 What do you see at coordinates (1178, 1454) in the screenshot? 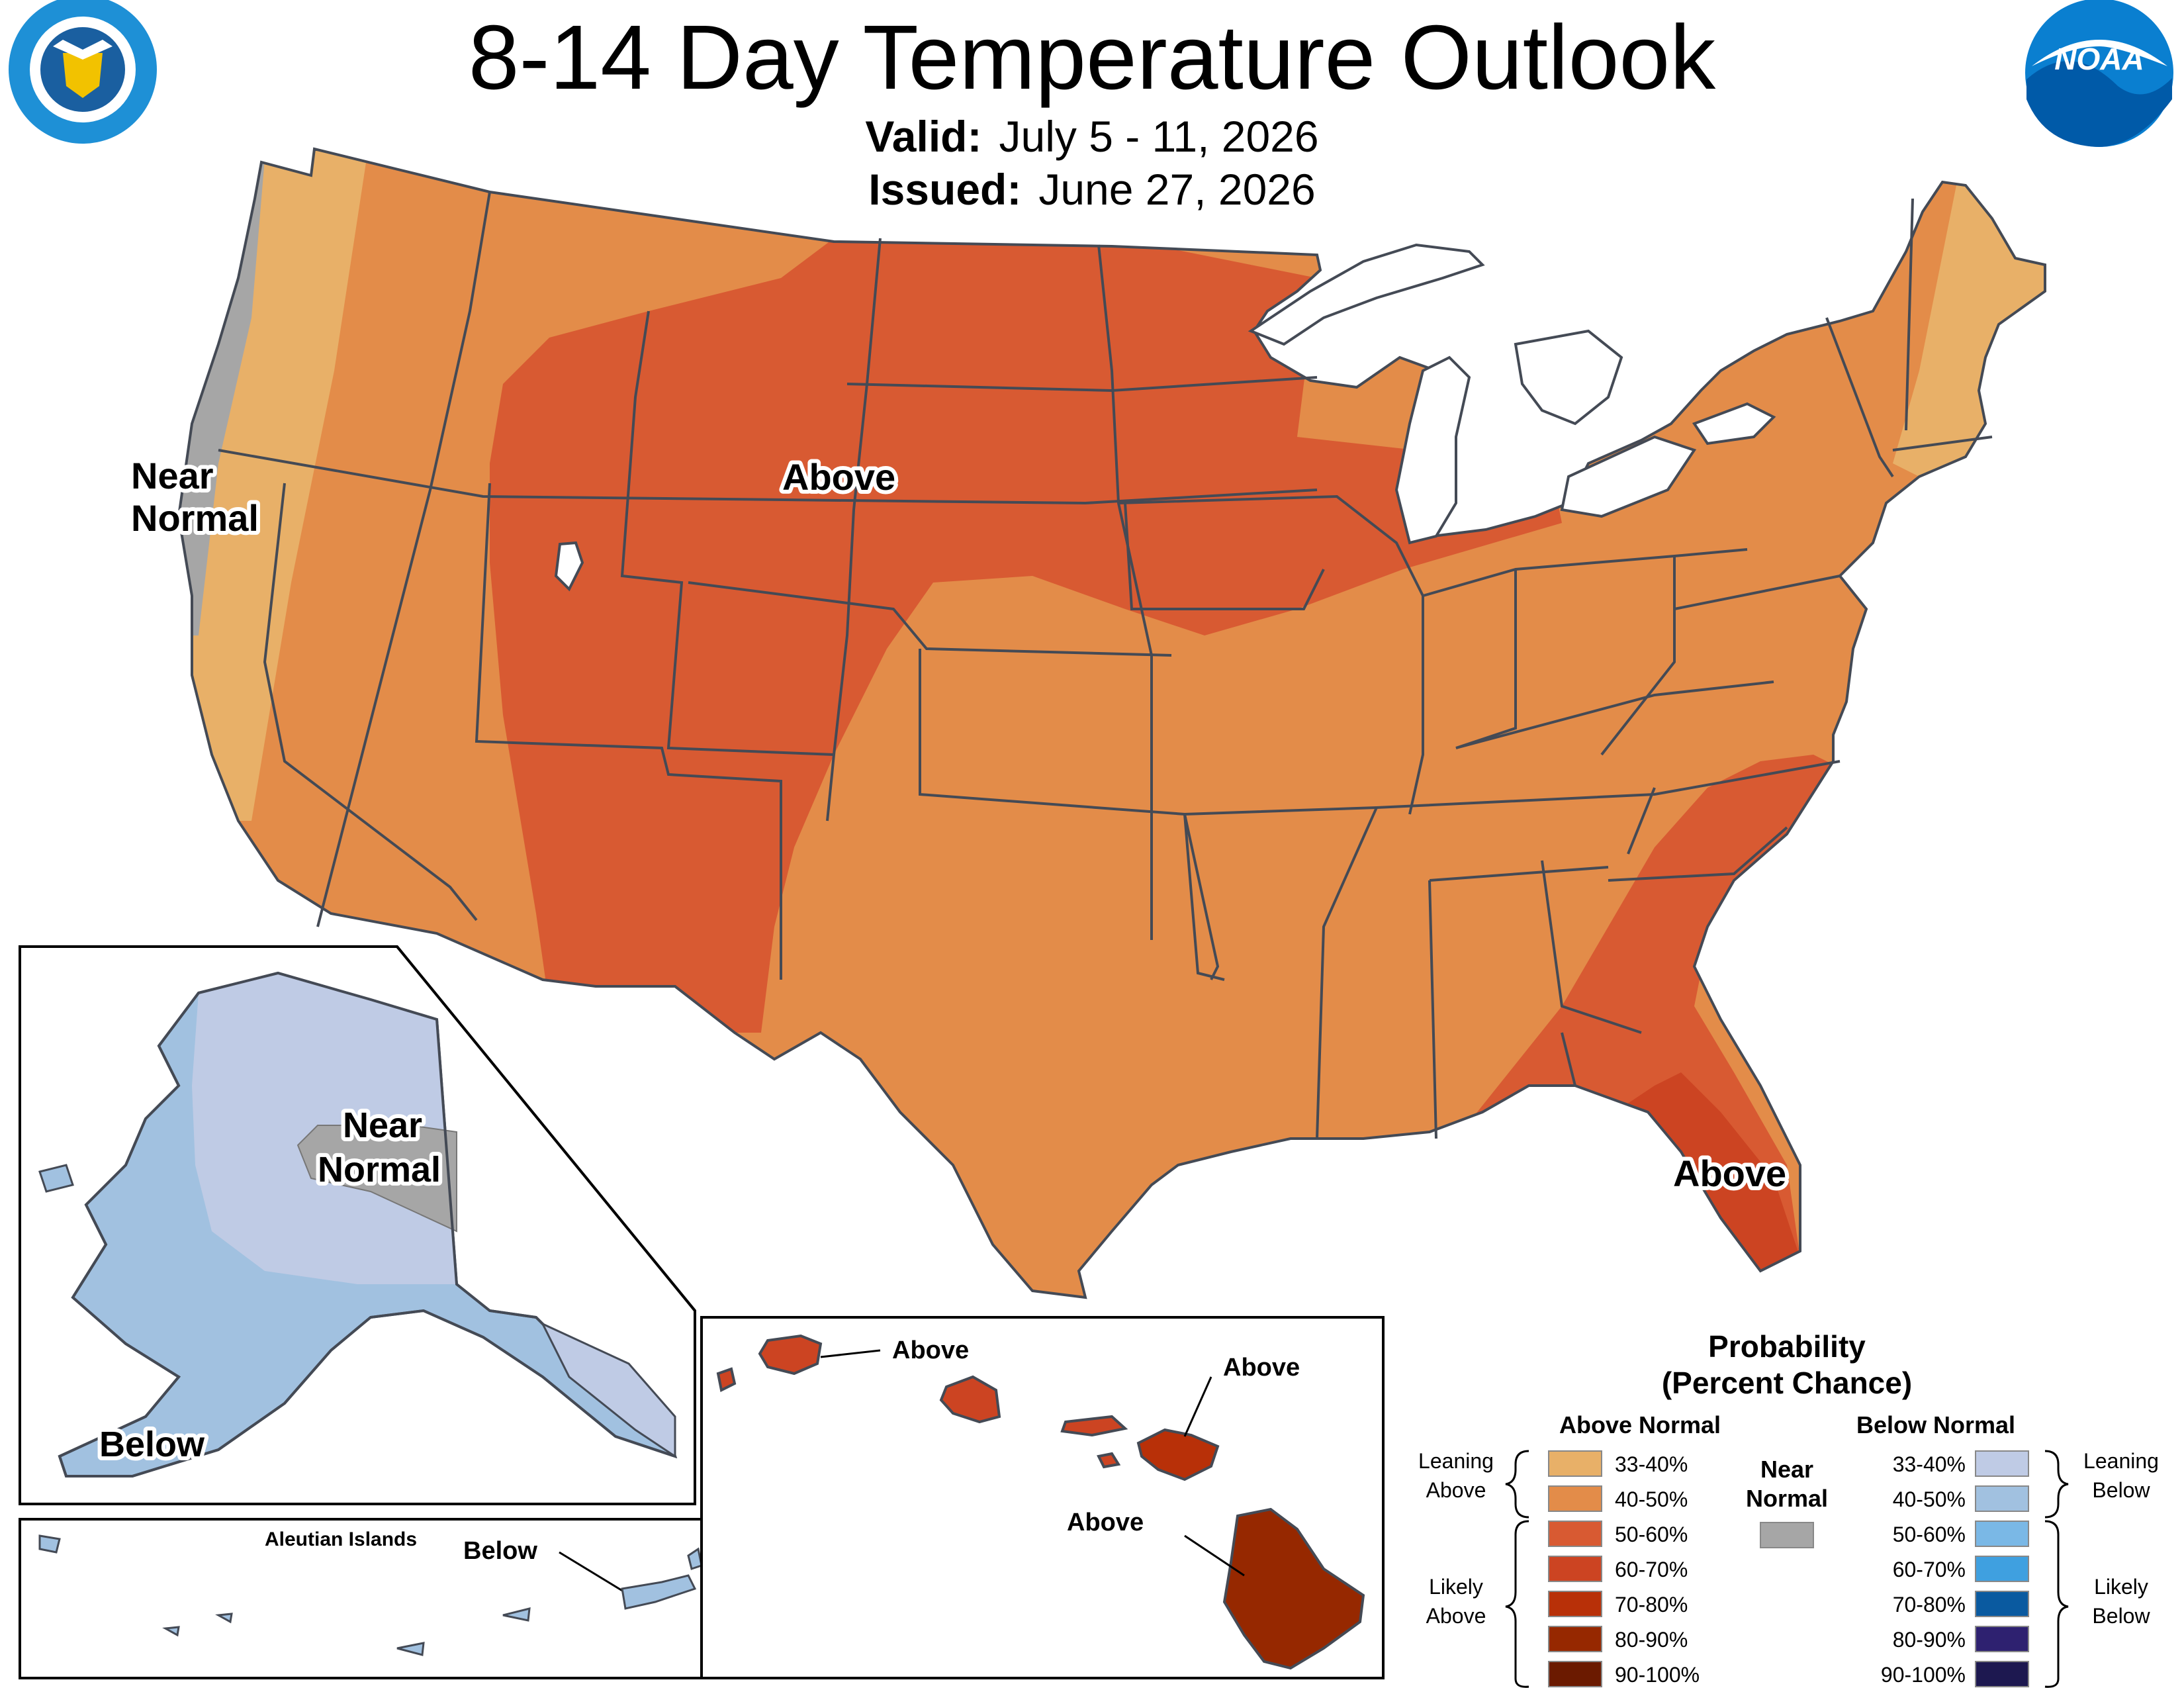
I see `island-maui` at bounding box center [1178, 1454].